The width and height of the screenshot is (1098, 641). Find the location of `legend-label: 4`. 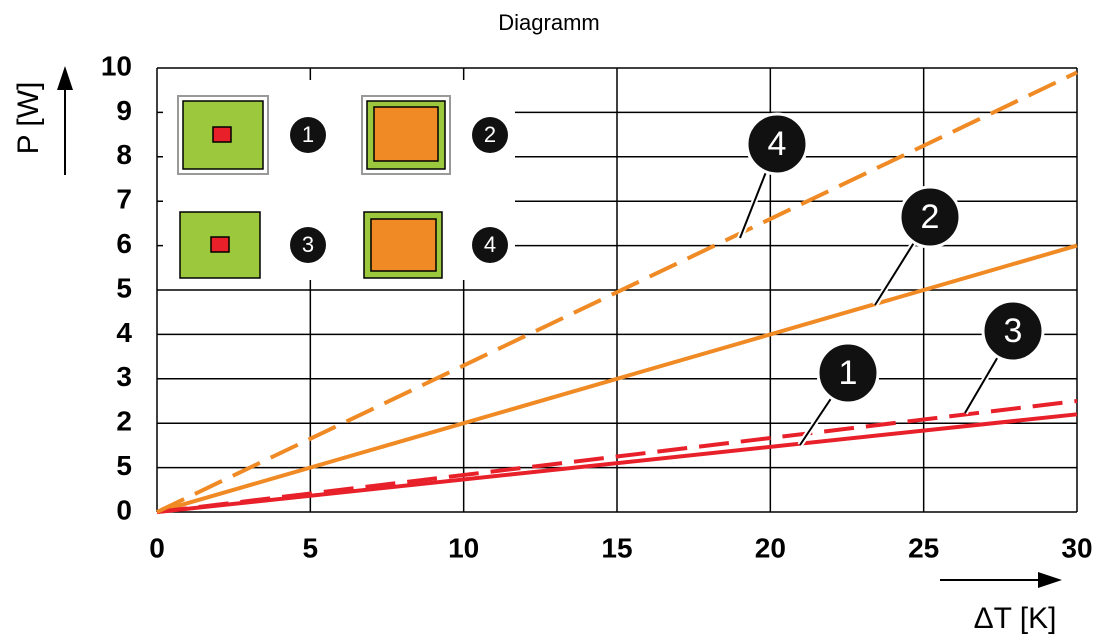

legend-label: 4 is located at coordinates (490, 244).